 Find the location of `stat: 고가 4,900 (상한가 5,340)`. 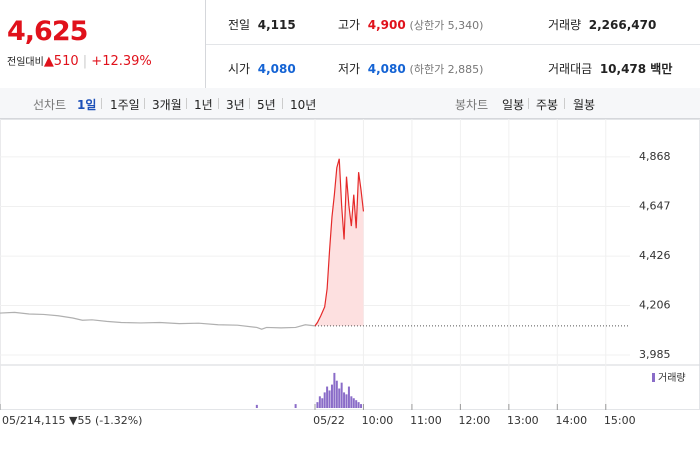

stat: 고가 4,900 (상한가 5,340) is located at coordinates (410, 24).